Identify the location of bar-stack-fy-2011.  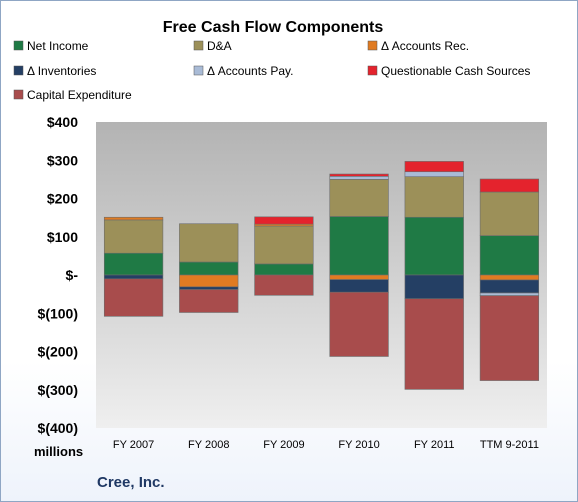
(434, 275).